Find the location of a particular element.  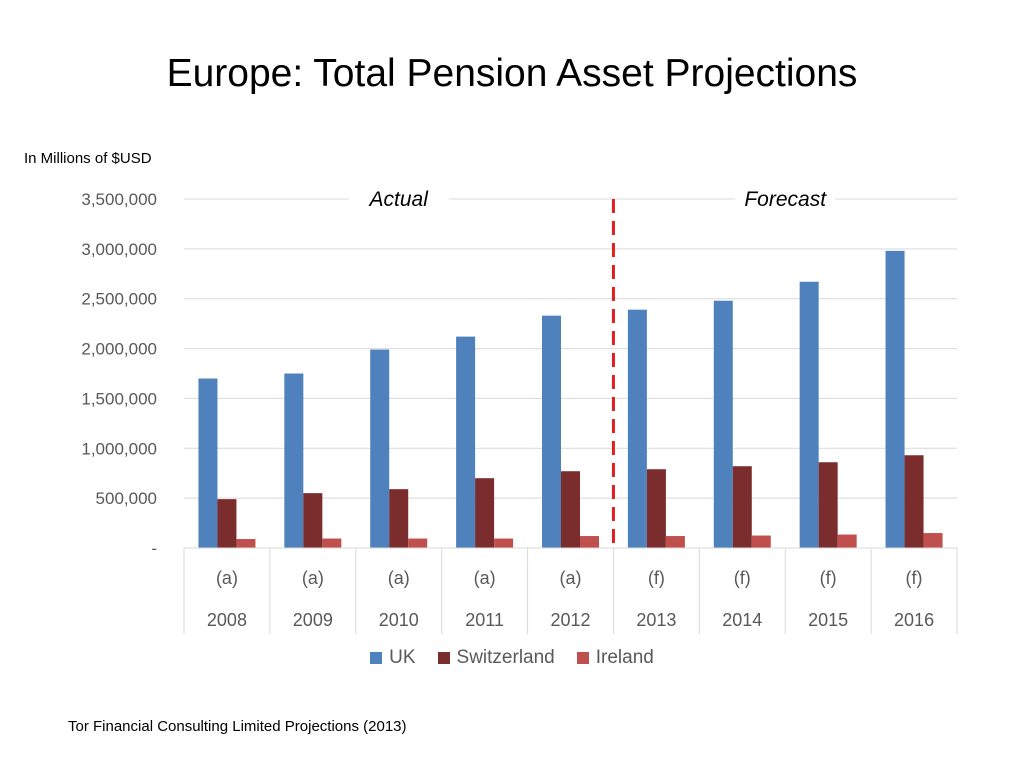

y-tick-label: 3,000,000 is located at coordinates (119, 249).